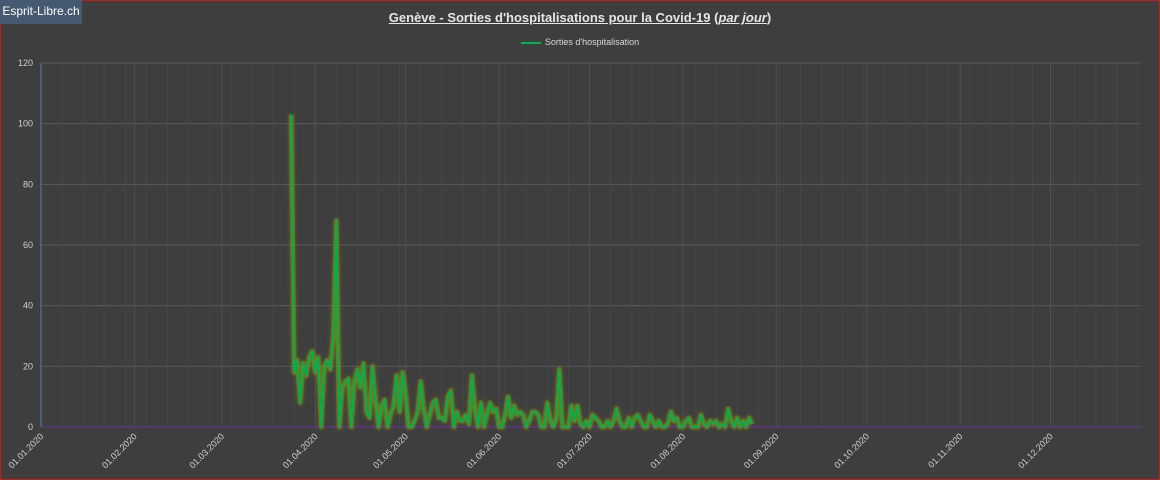 The width and height of the screenshot is (1160, 480). What do you see at coordinates (1035, 450) in the screenshot?
I see `x-tick-label: 01.12.2020` at bounding box center [1035, 450].